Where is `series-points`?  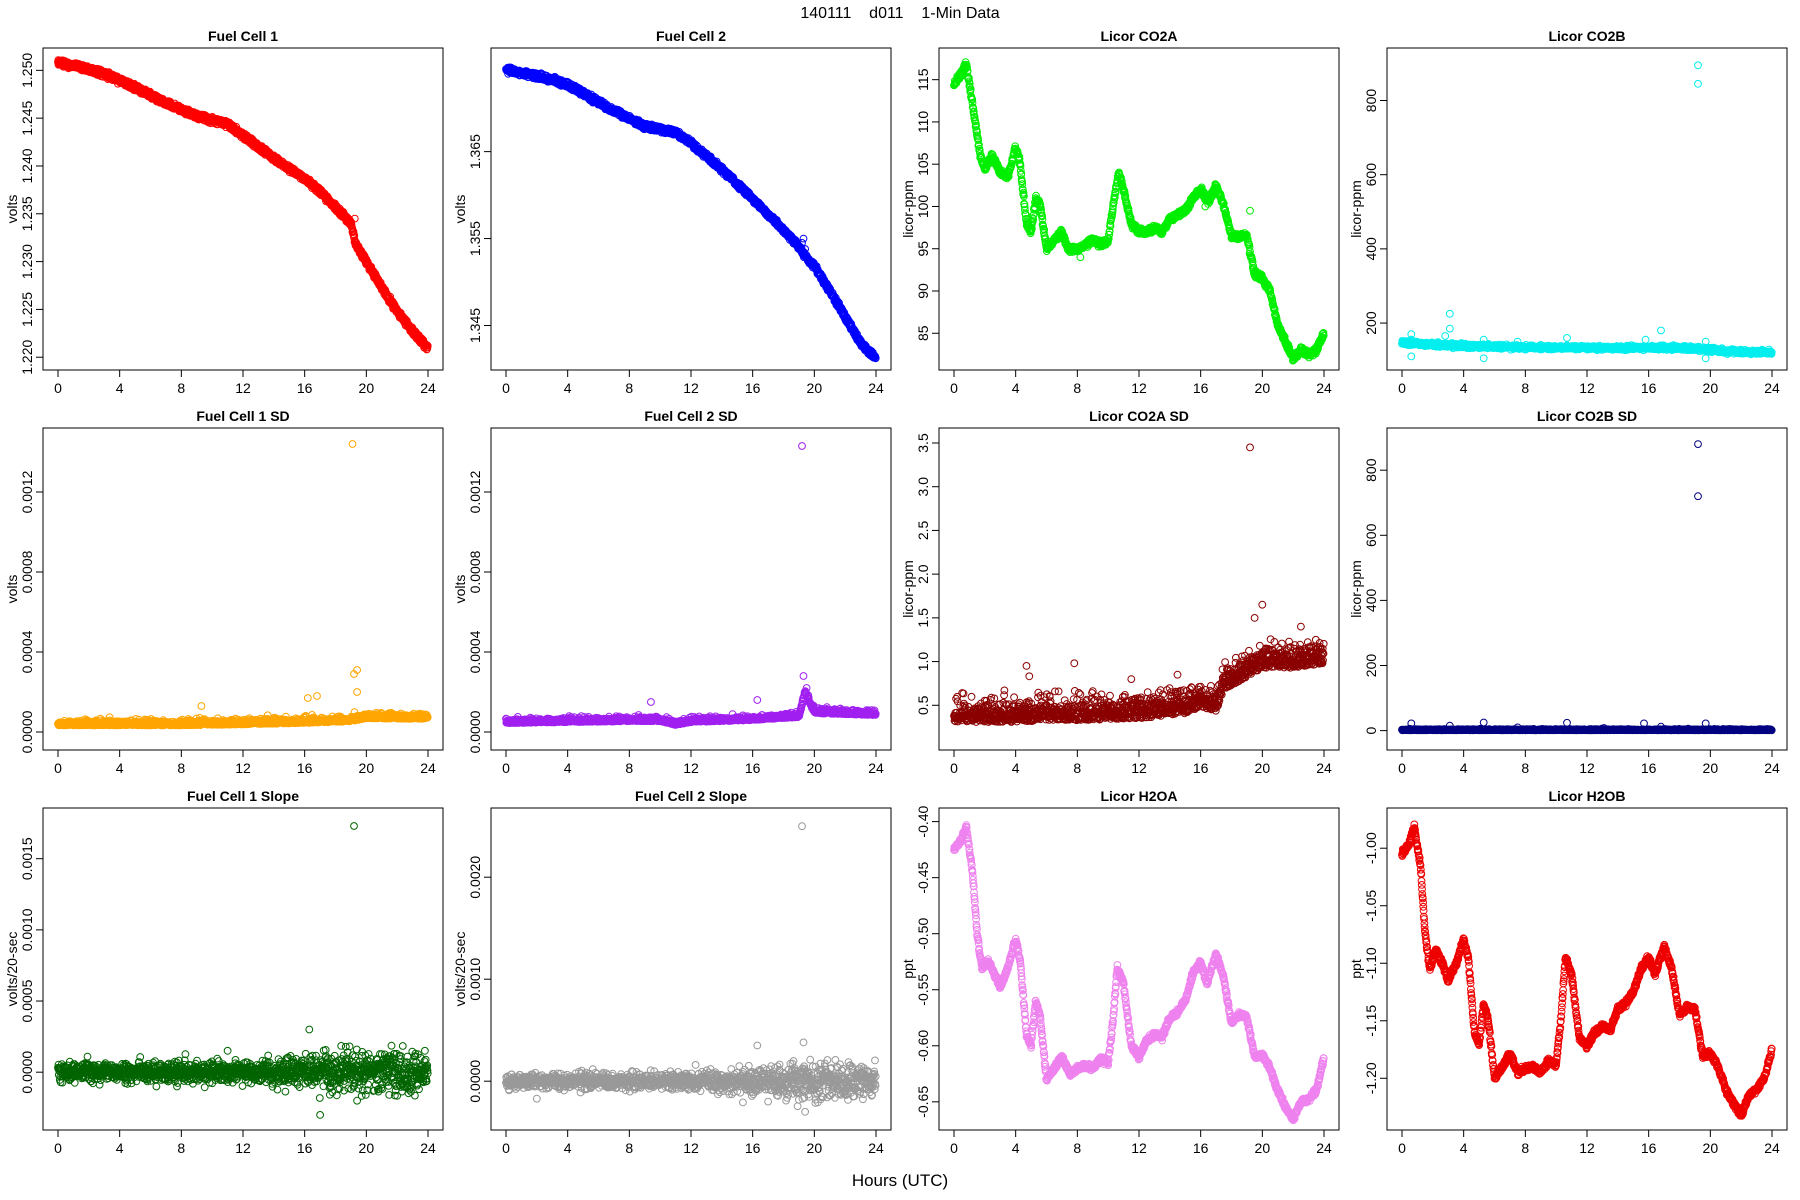
series-points is located at coordinates (243, 205).